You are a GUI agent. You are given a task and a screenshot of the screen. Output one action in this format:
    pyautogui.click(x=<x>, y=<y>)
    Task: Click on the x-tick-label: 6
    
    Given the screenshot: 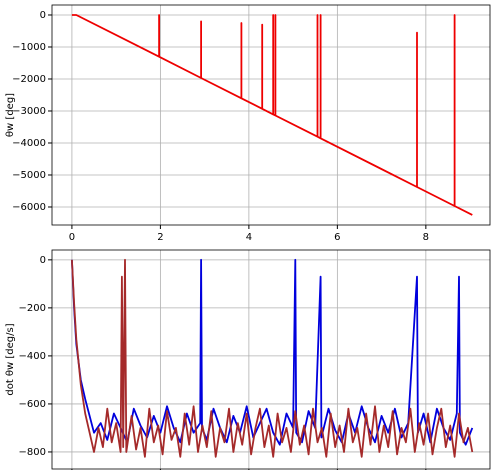 What is the action you would take?
    pyautogui.click(x=337, y=237)
    